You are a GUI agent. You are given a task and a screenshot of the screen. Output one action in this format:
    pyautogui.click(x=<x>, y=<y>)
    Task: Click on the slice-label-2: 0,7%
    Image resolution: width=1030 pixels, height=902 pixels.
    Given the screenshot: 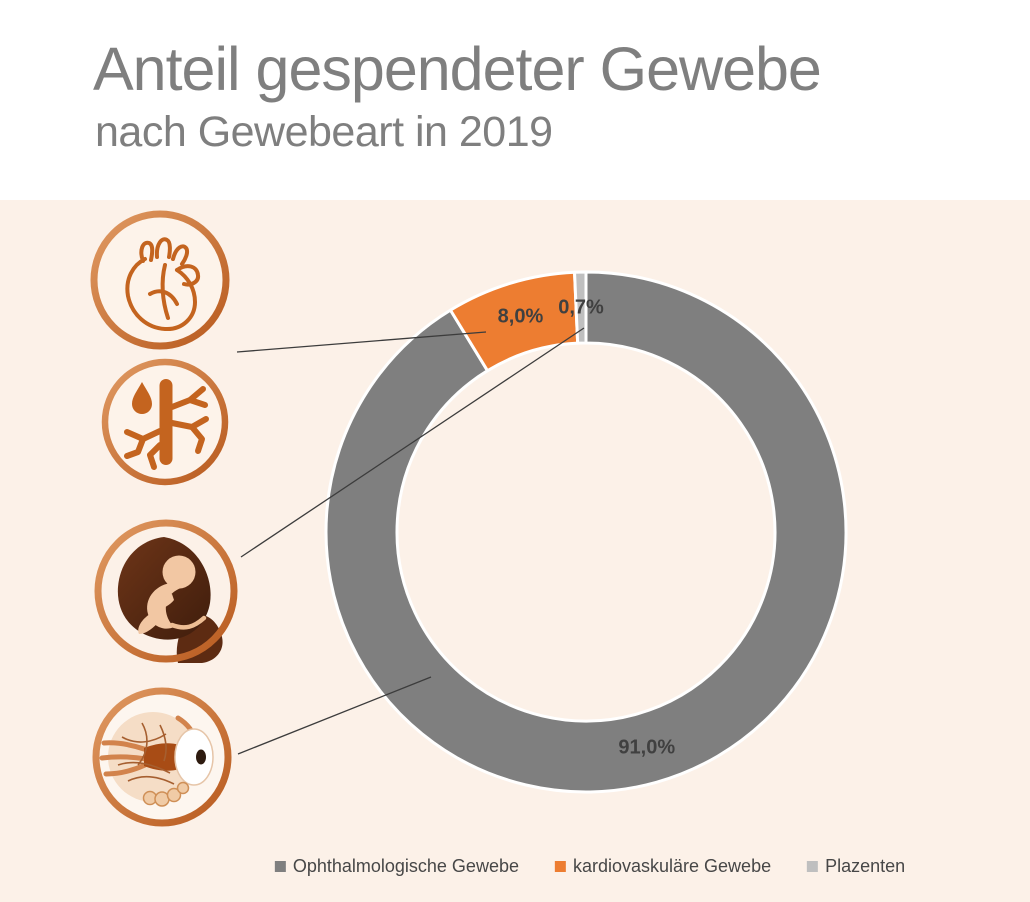 What is the action you would take?
    pyautogui.click(x=581, y=307)
    